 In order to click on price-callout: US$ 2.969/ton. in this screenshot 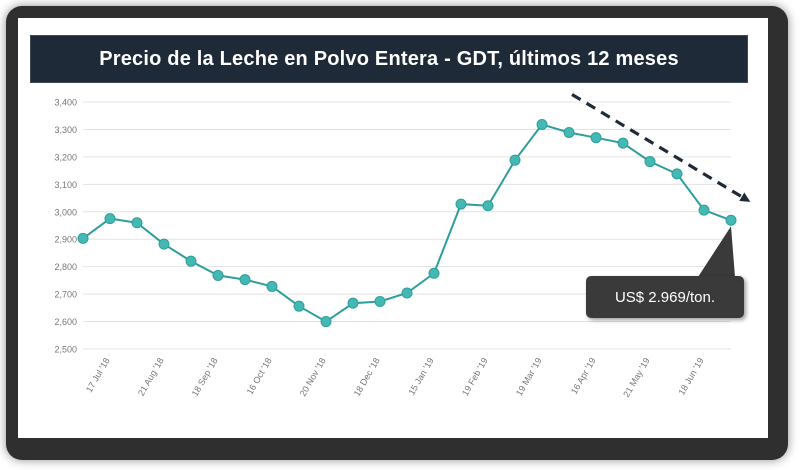, I will do `click(665, 297)`.